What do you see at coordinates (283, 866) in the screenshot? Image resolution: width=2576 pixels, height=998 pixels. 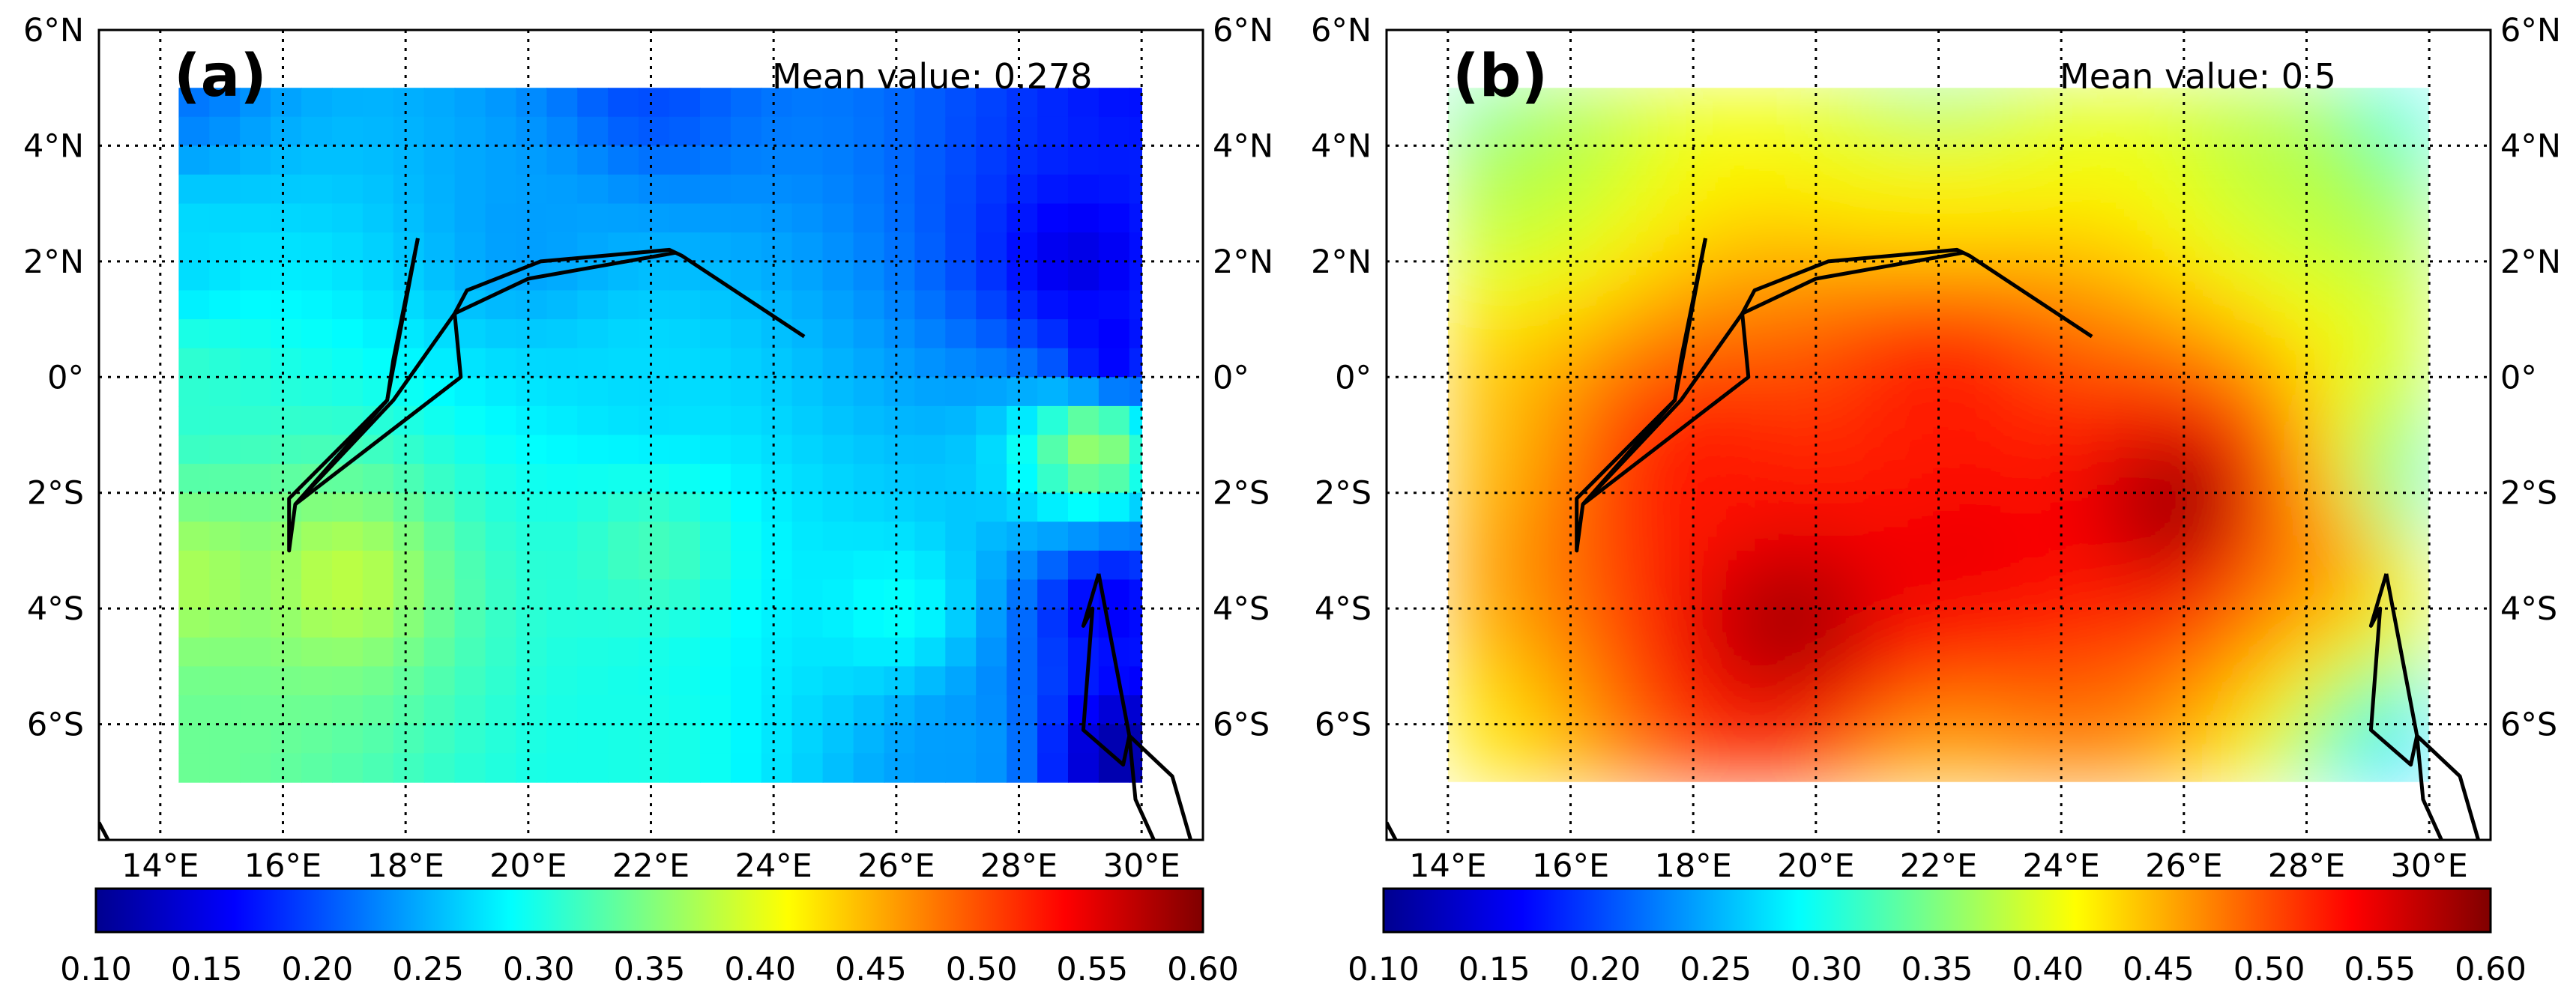 I see `x-tick-label: 16°E` at bounding box center [283, 866].